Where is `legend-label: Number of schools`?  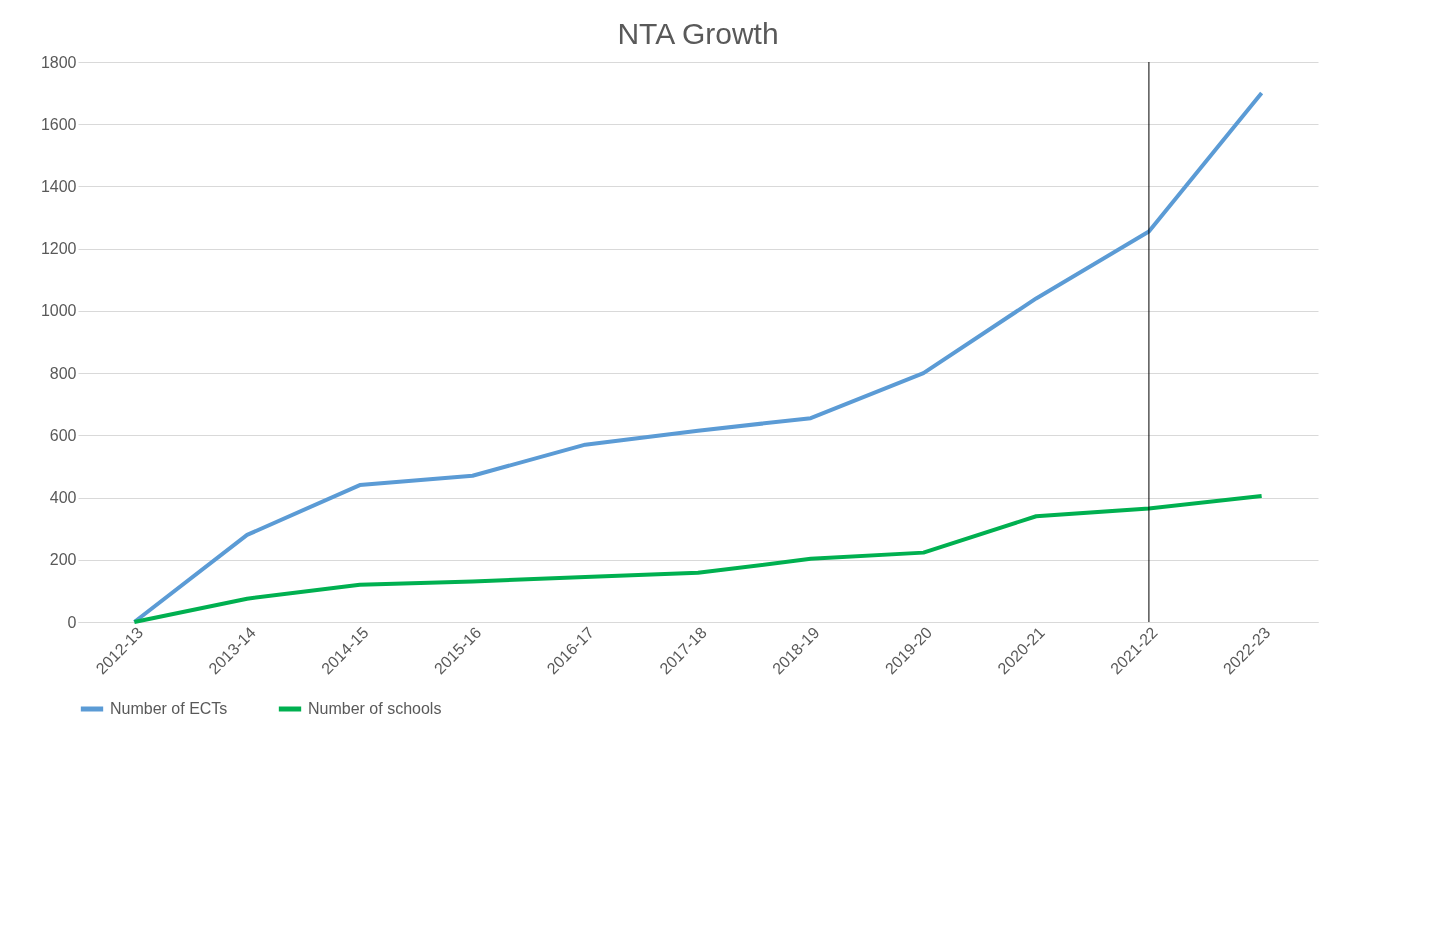 legend-label: Number of schools is located at coordinates (375, 708).